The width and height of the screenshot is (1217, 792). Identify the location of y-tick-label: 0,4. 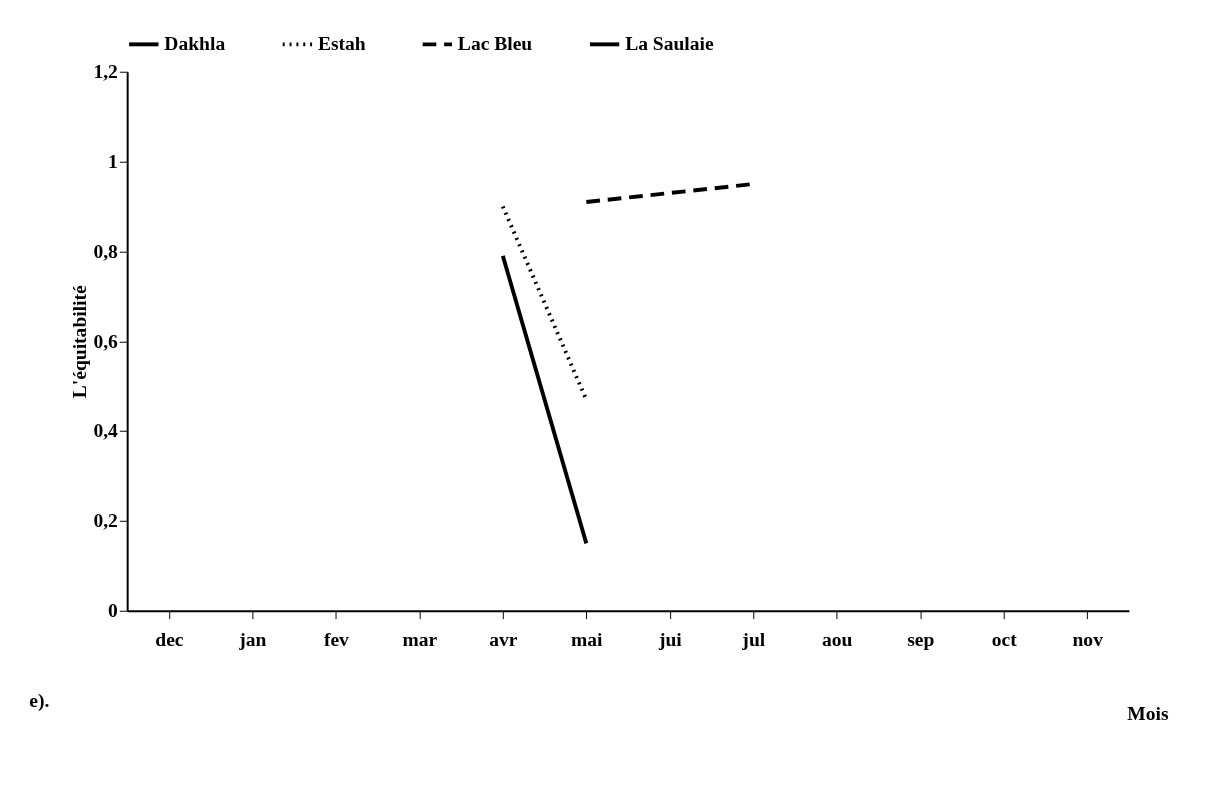
(106, 431).